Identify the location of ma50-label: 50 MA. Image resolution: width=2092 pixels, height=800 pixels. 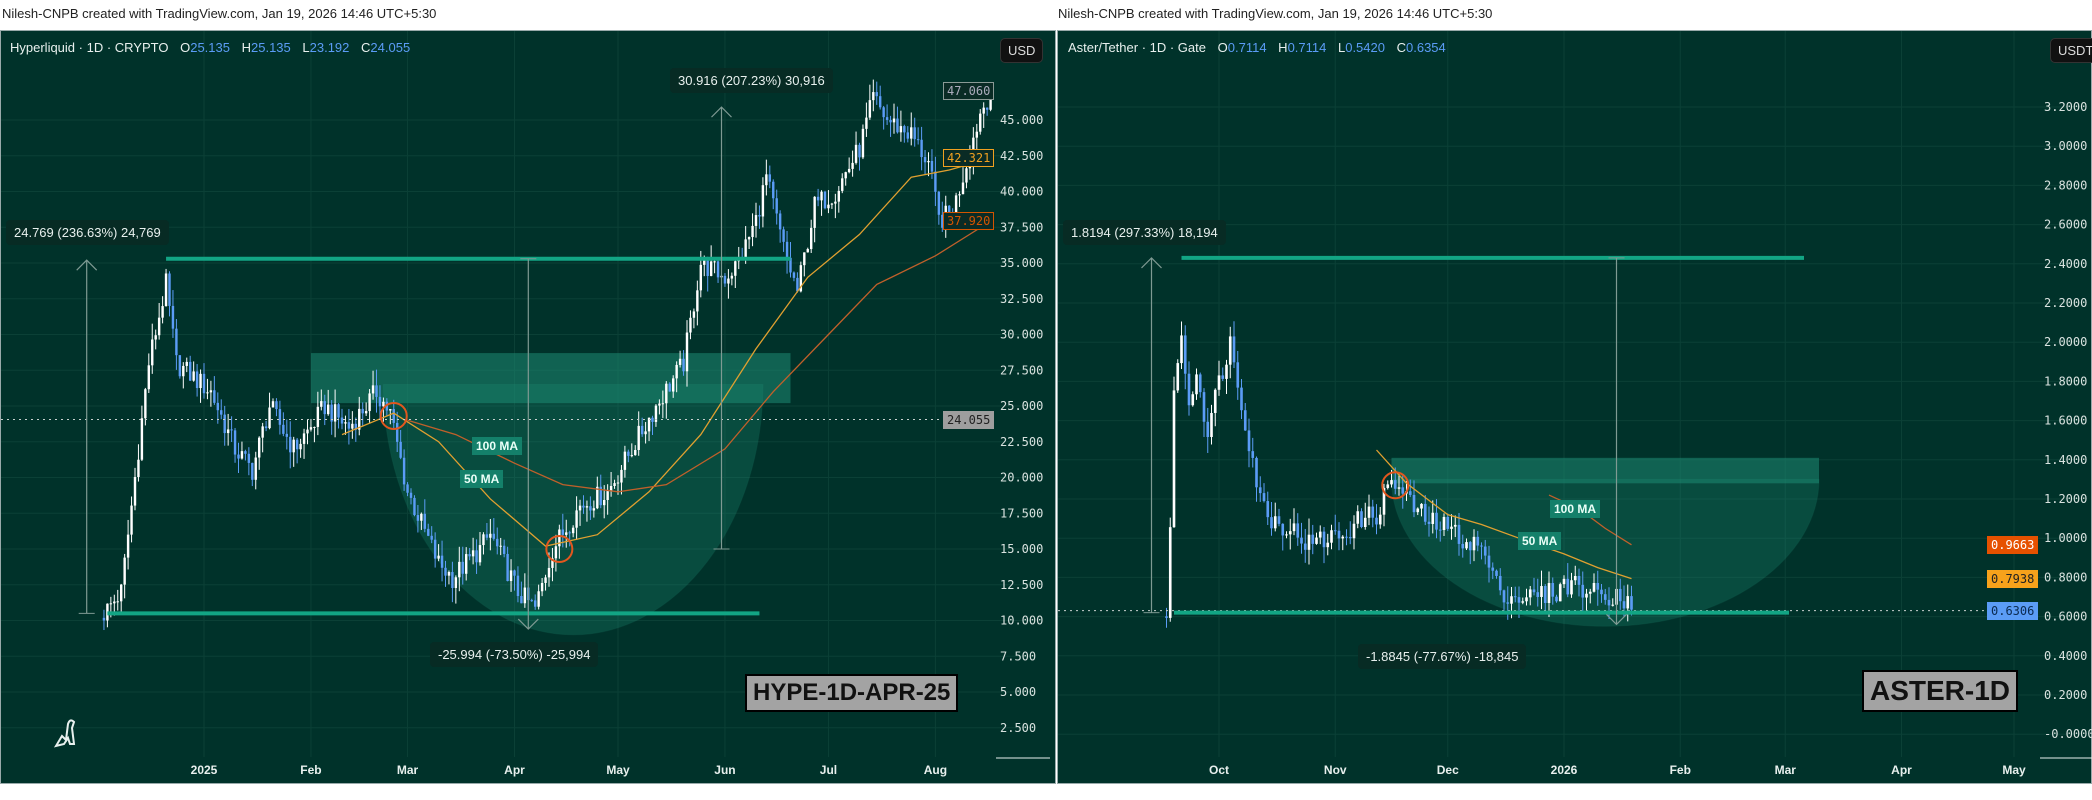
(482, 479).